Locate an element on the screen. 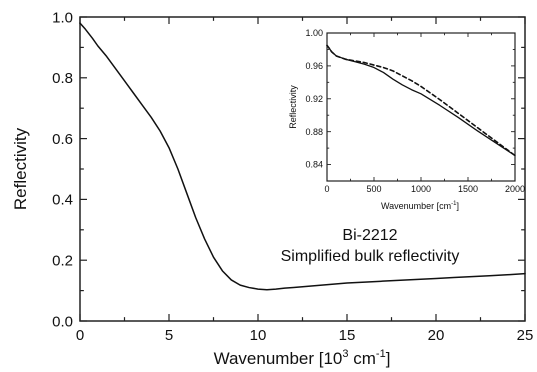 The height and width of the screenshot is (372, 537). inset-x-axis-title: Wavenumber [cm-1] is located at coordinates (420, 206).